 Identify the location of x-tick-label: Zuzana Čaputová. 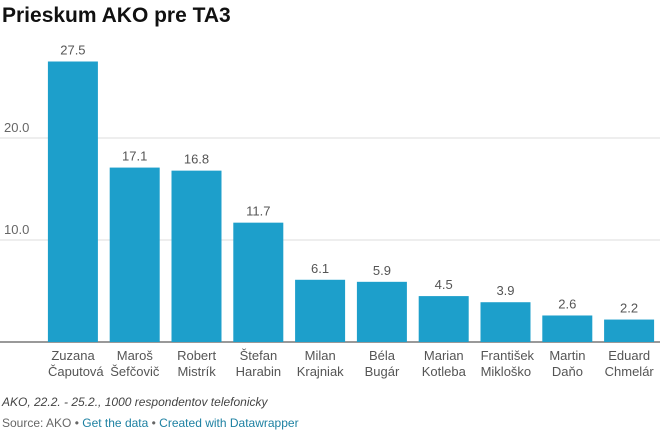
(76, 363).